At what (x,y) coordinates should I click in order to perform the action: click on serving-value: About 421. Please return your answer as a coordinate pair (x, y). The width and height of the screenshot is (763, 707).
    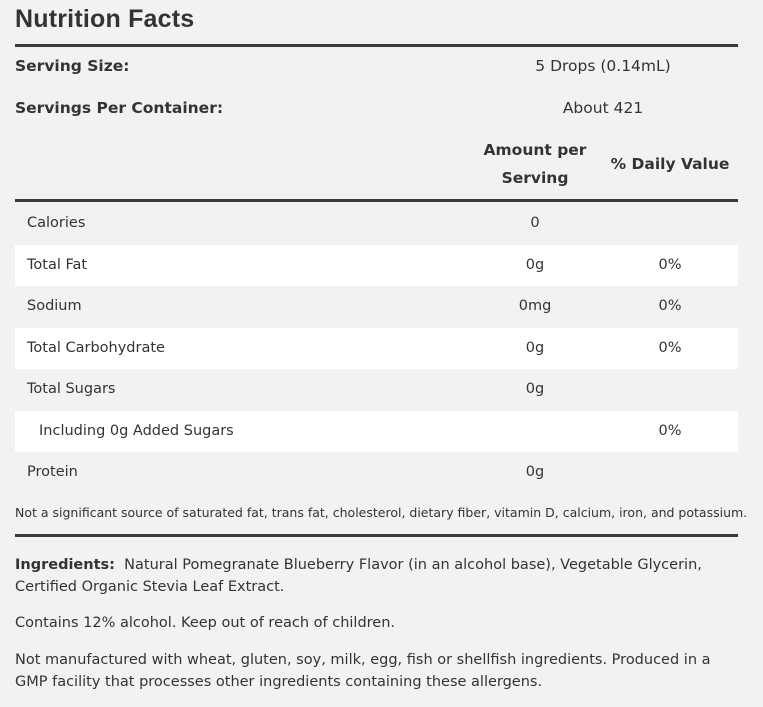
    Looking at the image, I should click on (603, 108).